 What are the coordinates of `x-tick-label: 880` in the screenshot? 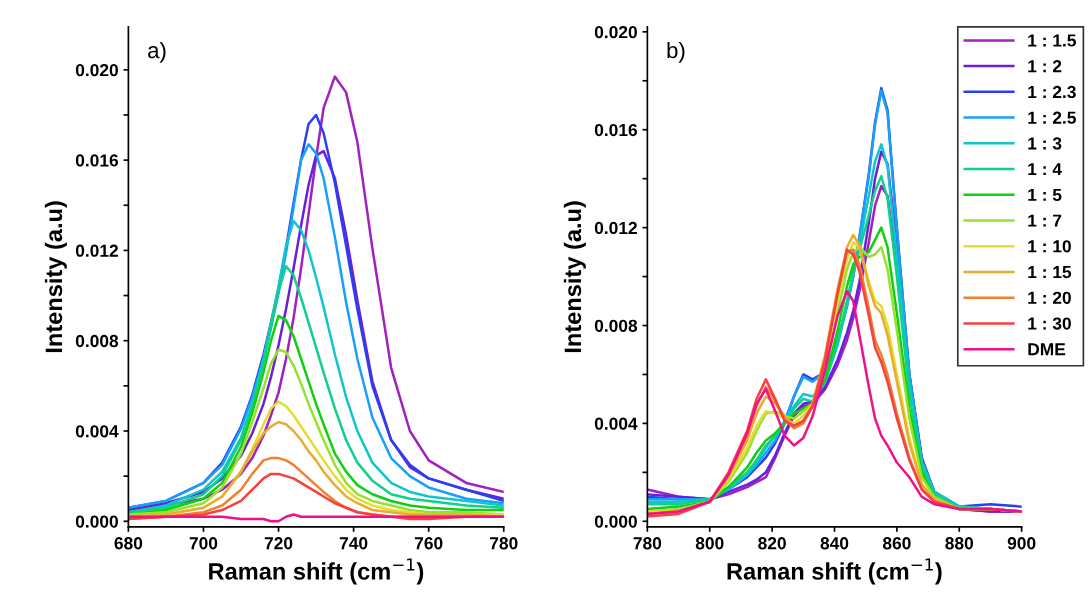 It's located at (959, 543).